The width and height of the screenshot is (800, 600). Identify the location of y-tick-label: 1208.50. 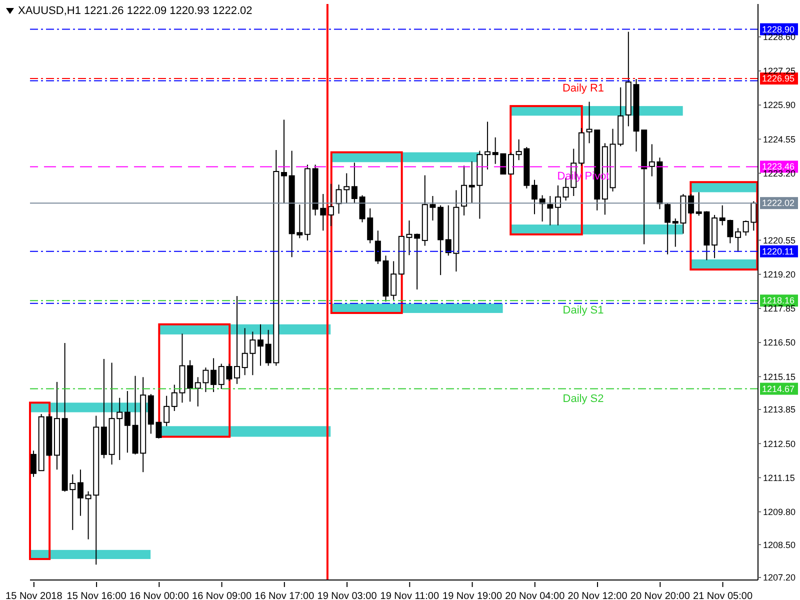
(779, 545).